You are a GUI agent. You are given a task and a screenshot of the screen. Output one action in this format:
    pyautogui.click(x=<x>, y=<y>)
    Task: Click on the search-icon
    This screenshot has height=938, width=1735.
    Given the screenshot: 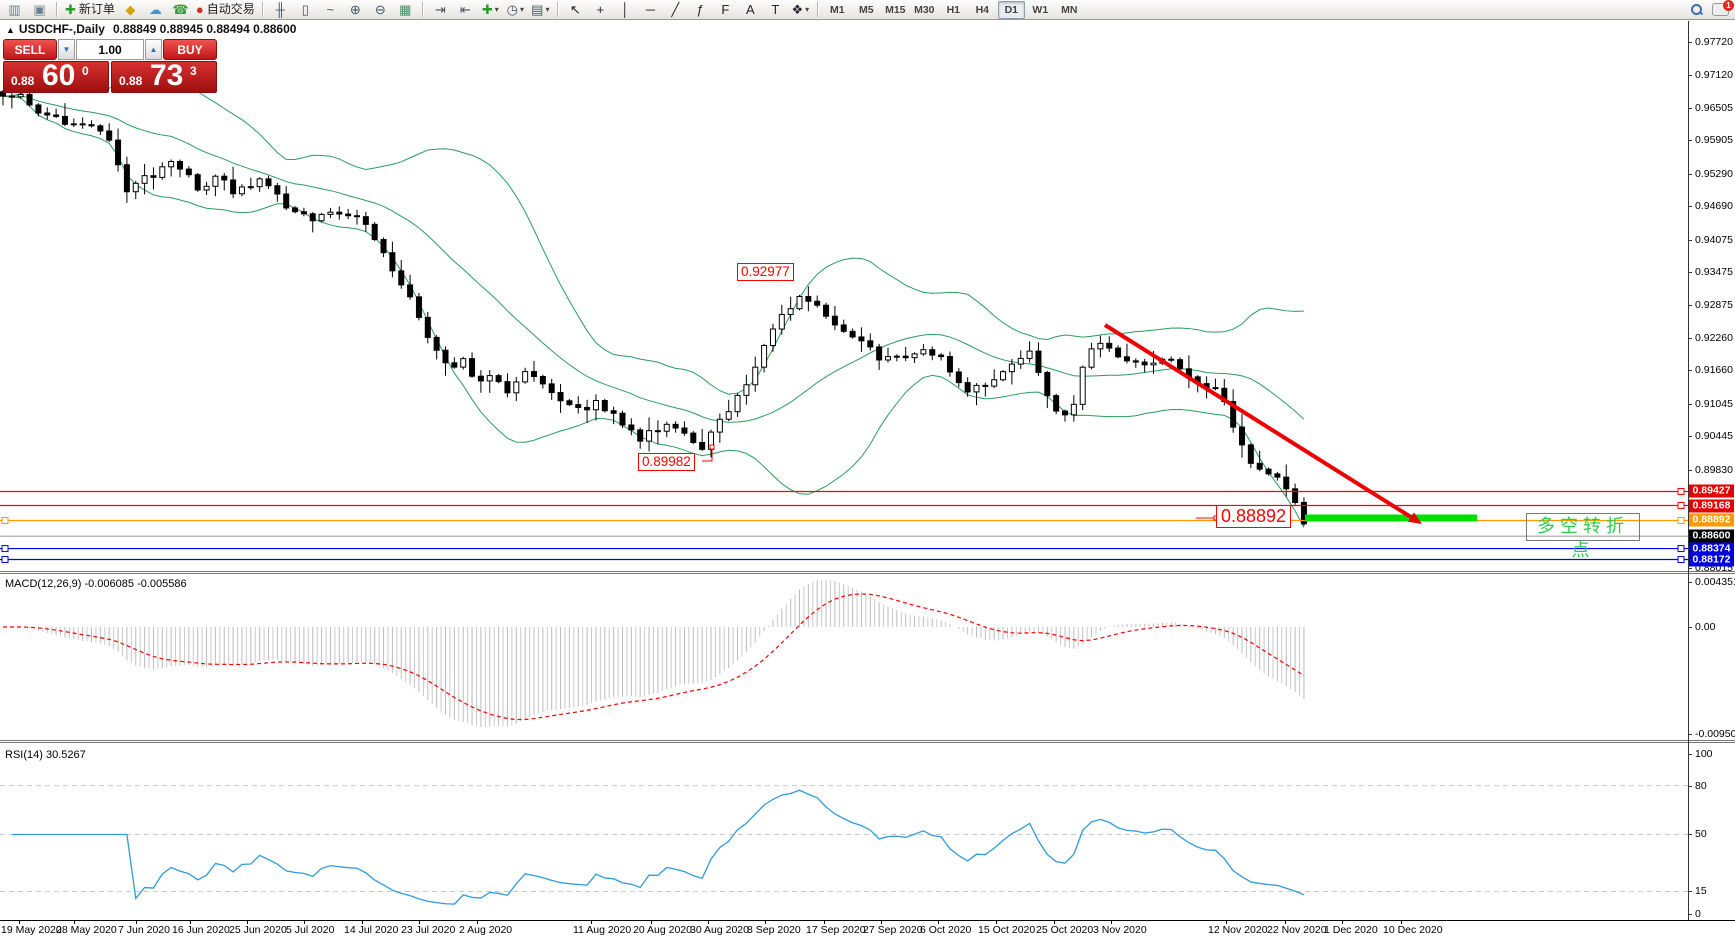 What is the action you would take?
    pyautogui.click(x=1696, y=9)
    